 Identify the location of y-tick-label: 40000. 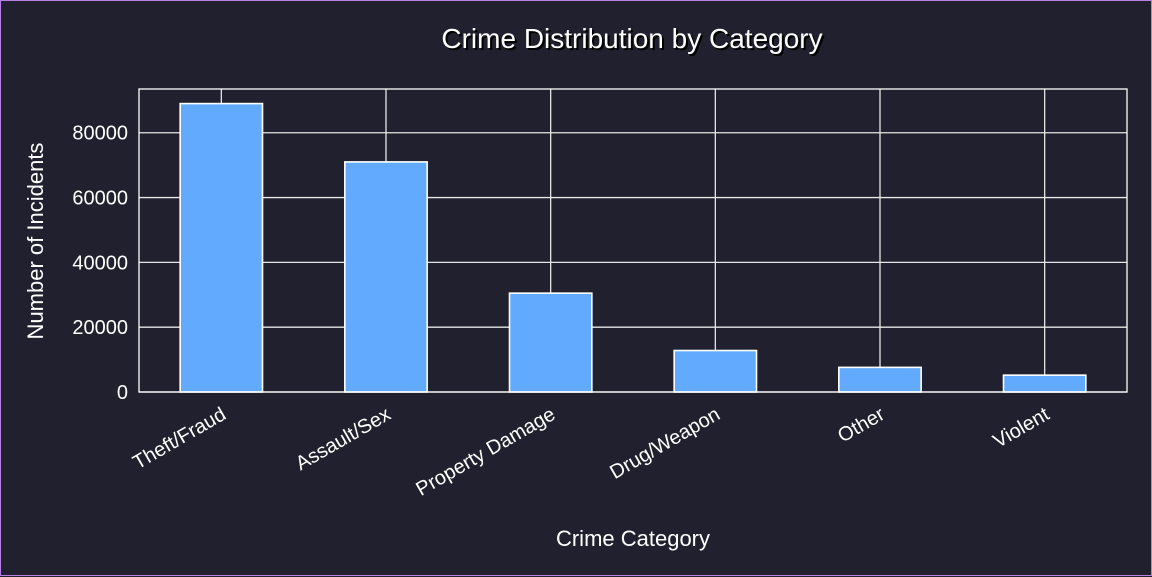
(100, 263).